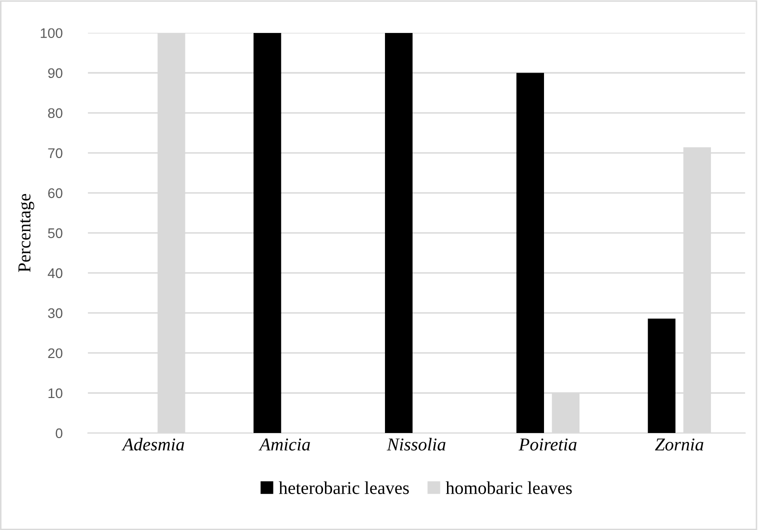  I want to click on x-tick-label: Amicia, so click(284, 444).